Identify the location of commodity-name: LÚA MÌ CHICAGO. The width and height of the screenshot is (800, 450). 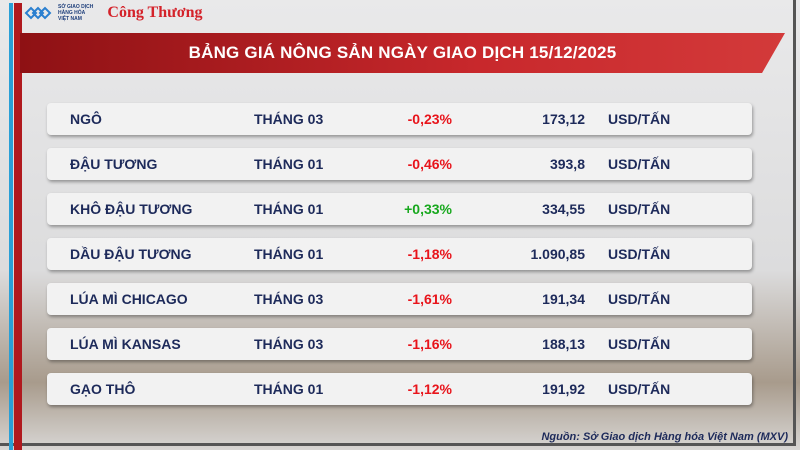
(129, 299).